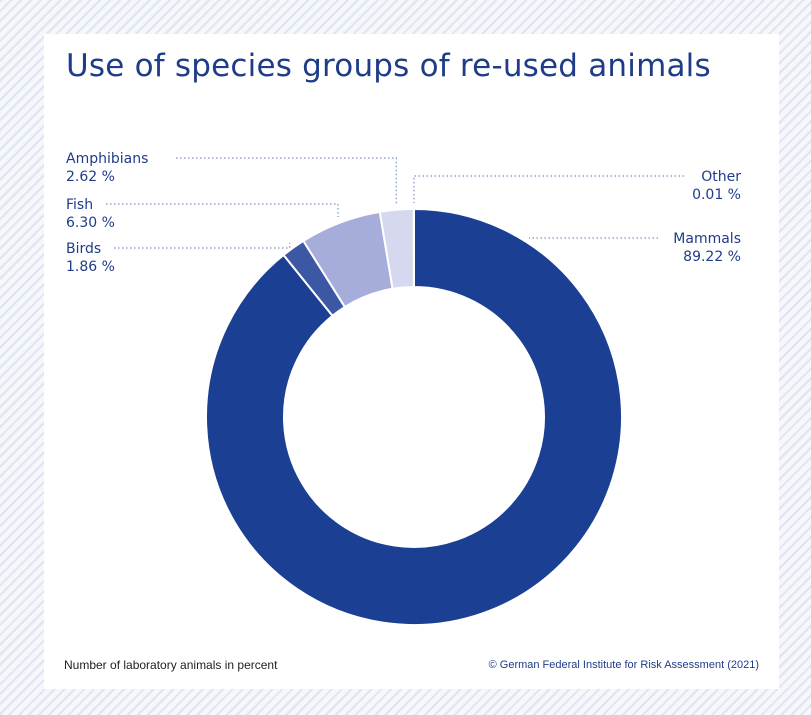  Describe the element at coordinates (171, 665) in the screenshot. I see `footnote-units: Number of laboratory animals in percent` at that location.